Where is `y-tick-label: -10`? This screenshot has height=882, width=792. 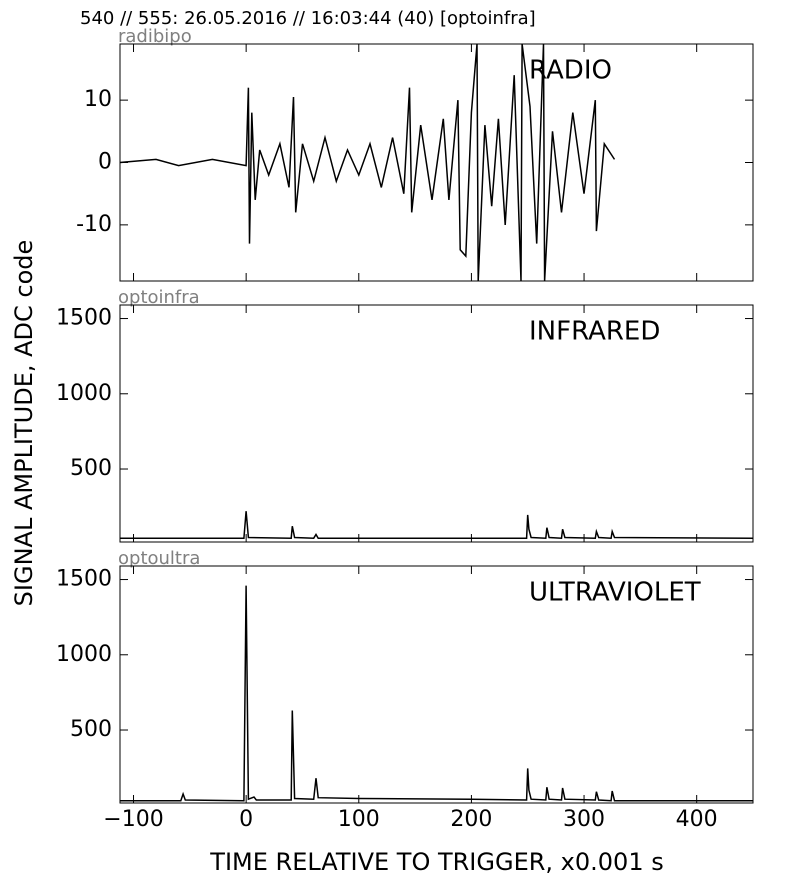
y-tick-label: -10 is located at coordinates (94, 224).